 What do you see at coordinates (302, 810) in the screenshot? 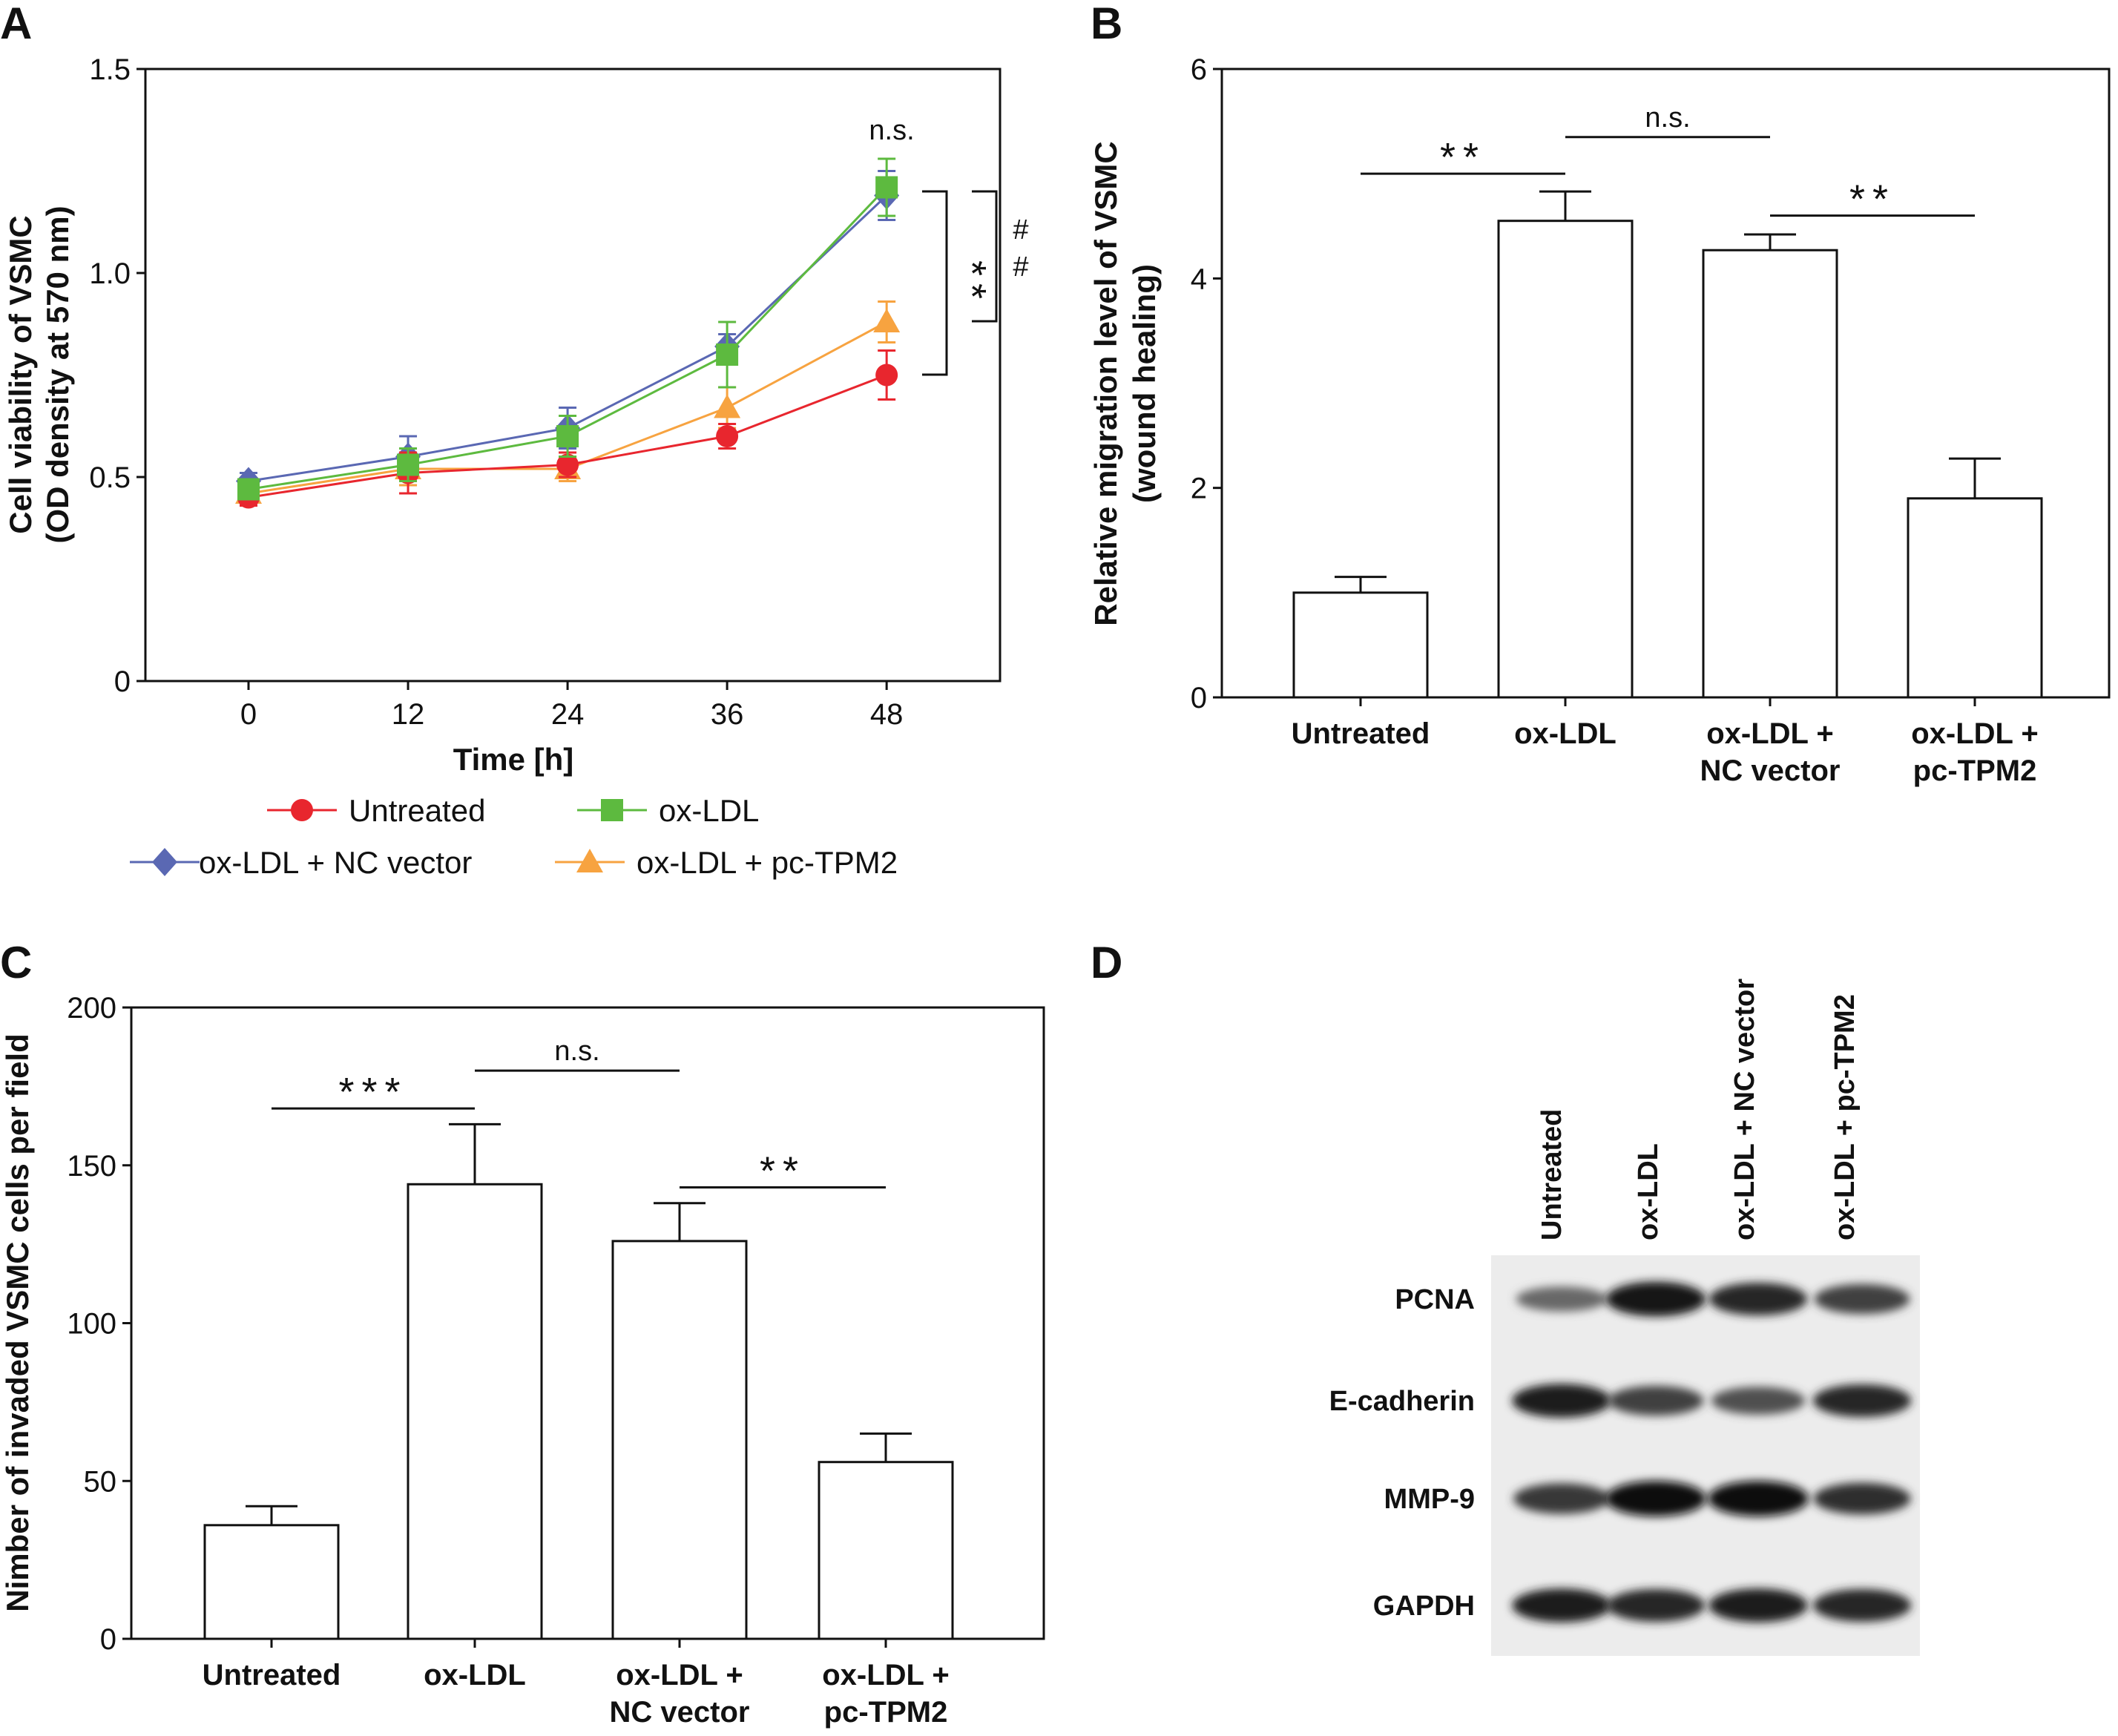
I see `legend-marker-untreated` at bounding box center [302, 810].